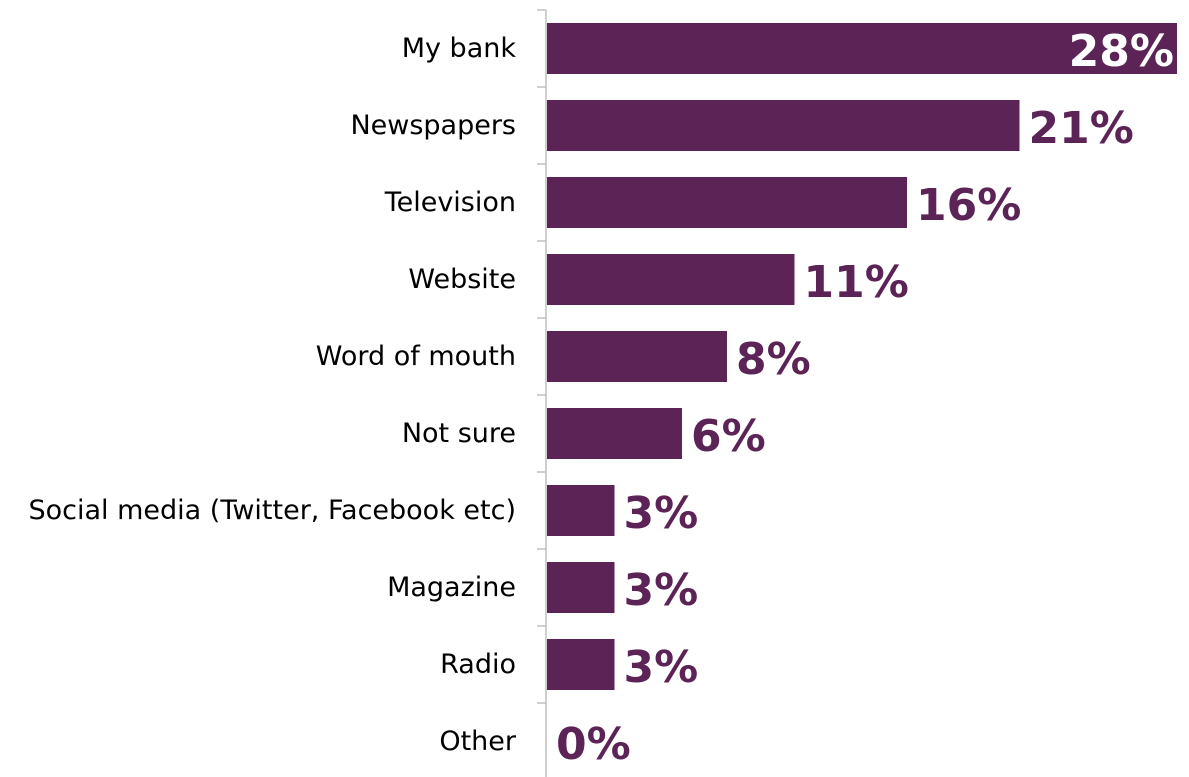  Describe the element at coordinates (593, 744) in the screenshot. I see `value-label: 0%` at that location.